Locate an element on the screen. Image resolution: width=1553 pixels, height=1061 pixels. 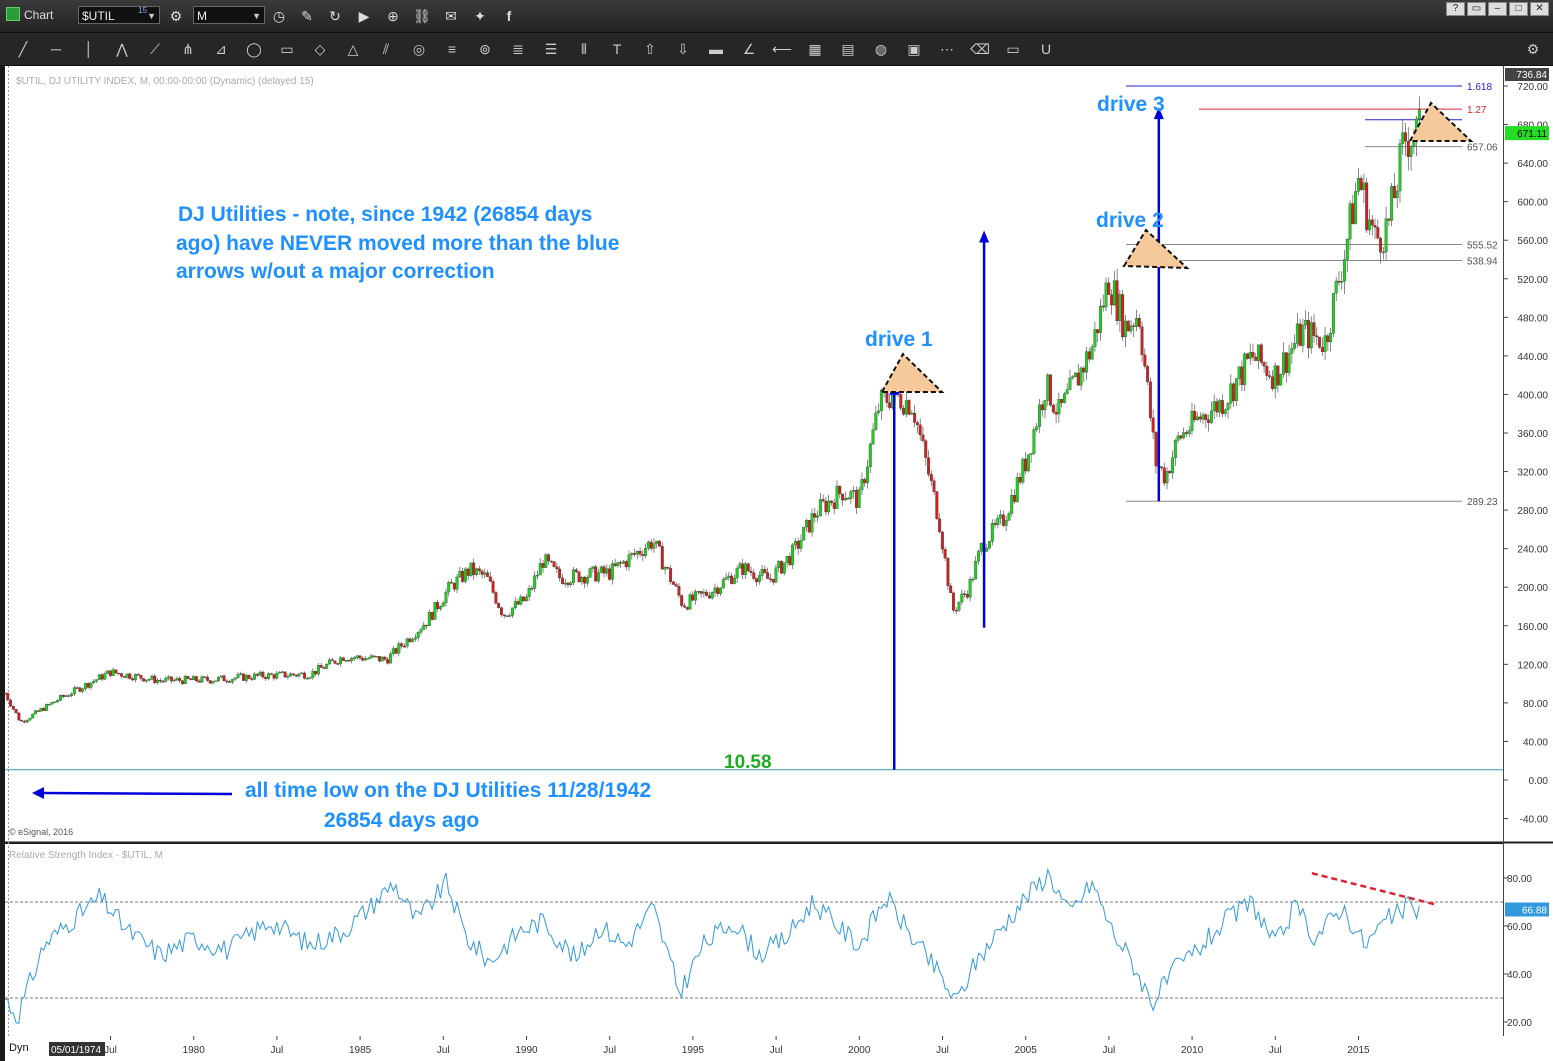
gann-icon: ⊿ is located at coordinates (221, 49).